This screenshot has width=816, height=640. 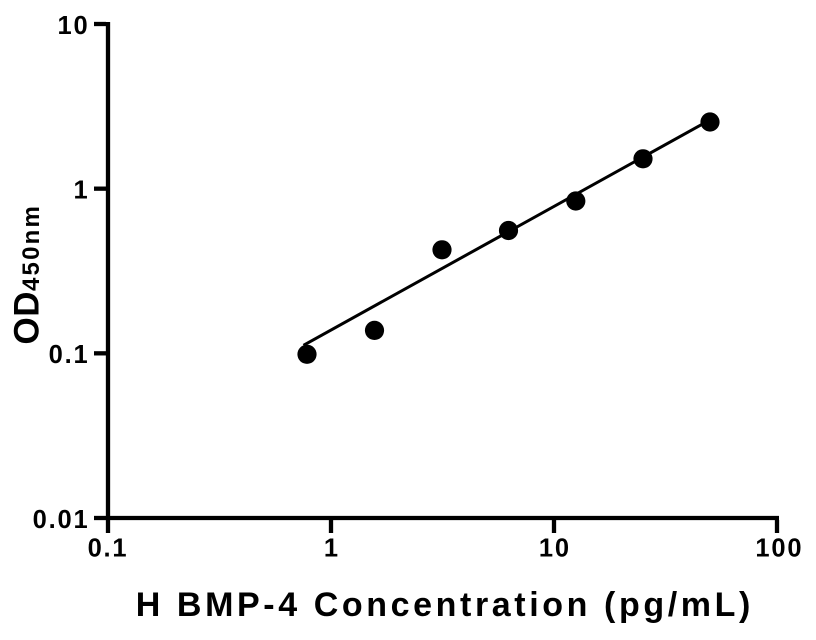 I want to click on svg-text: 0.01, so click(x=61, y=520).